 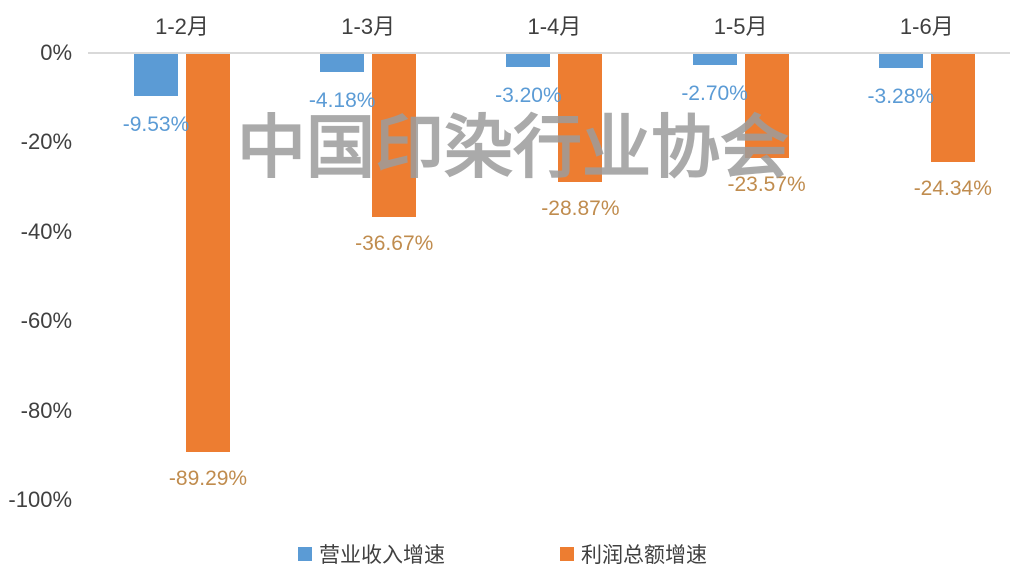 What do you see at coordinates (40, 499) in the screenshot?
I see `y-axis-tick-label: -100%` at bounding box center [40, 499].